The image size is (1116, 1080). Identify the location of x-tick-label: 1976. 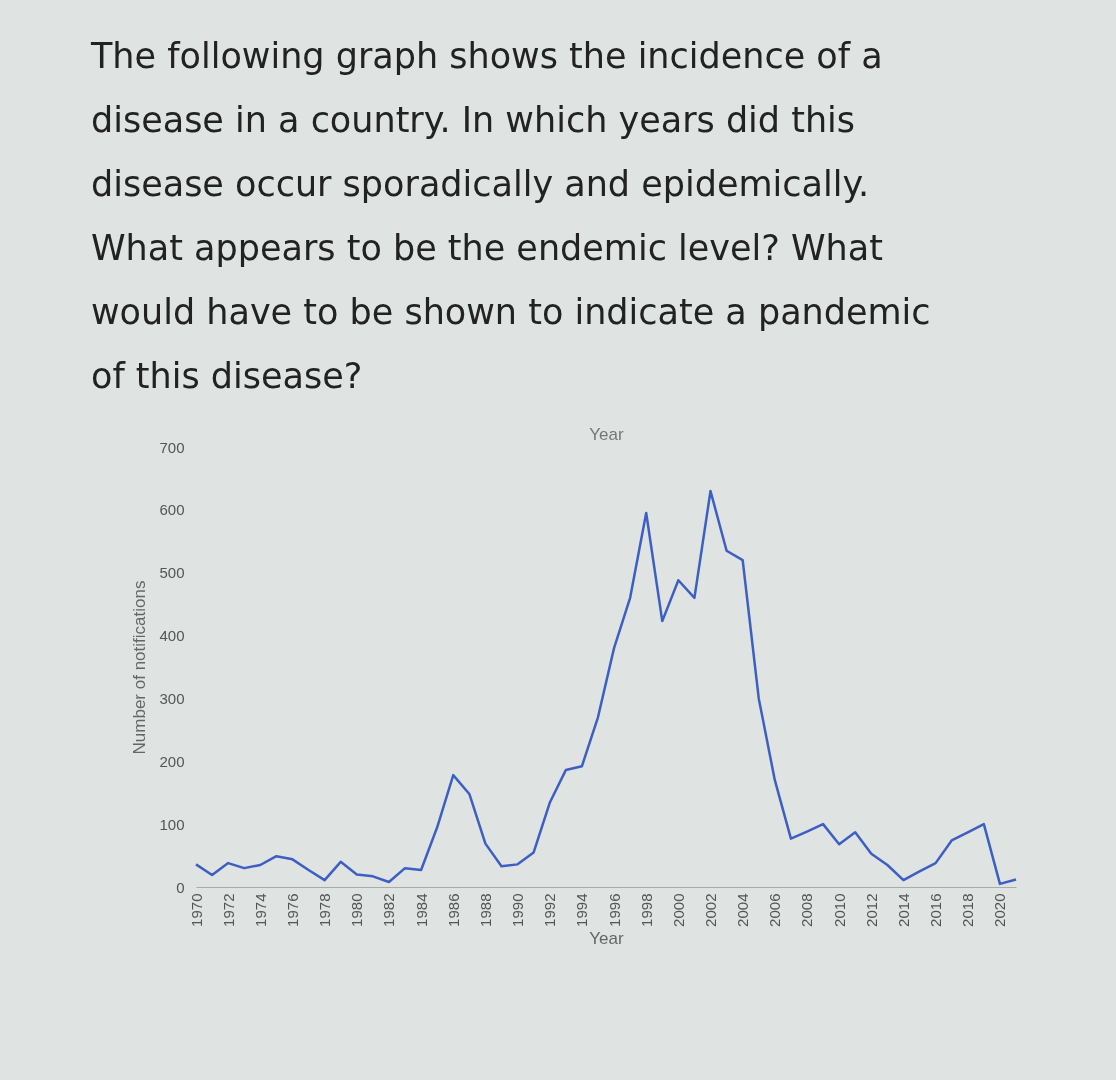
(292, 910).